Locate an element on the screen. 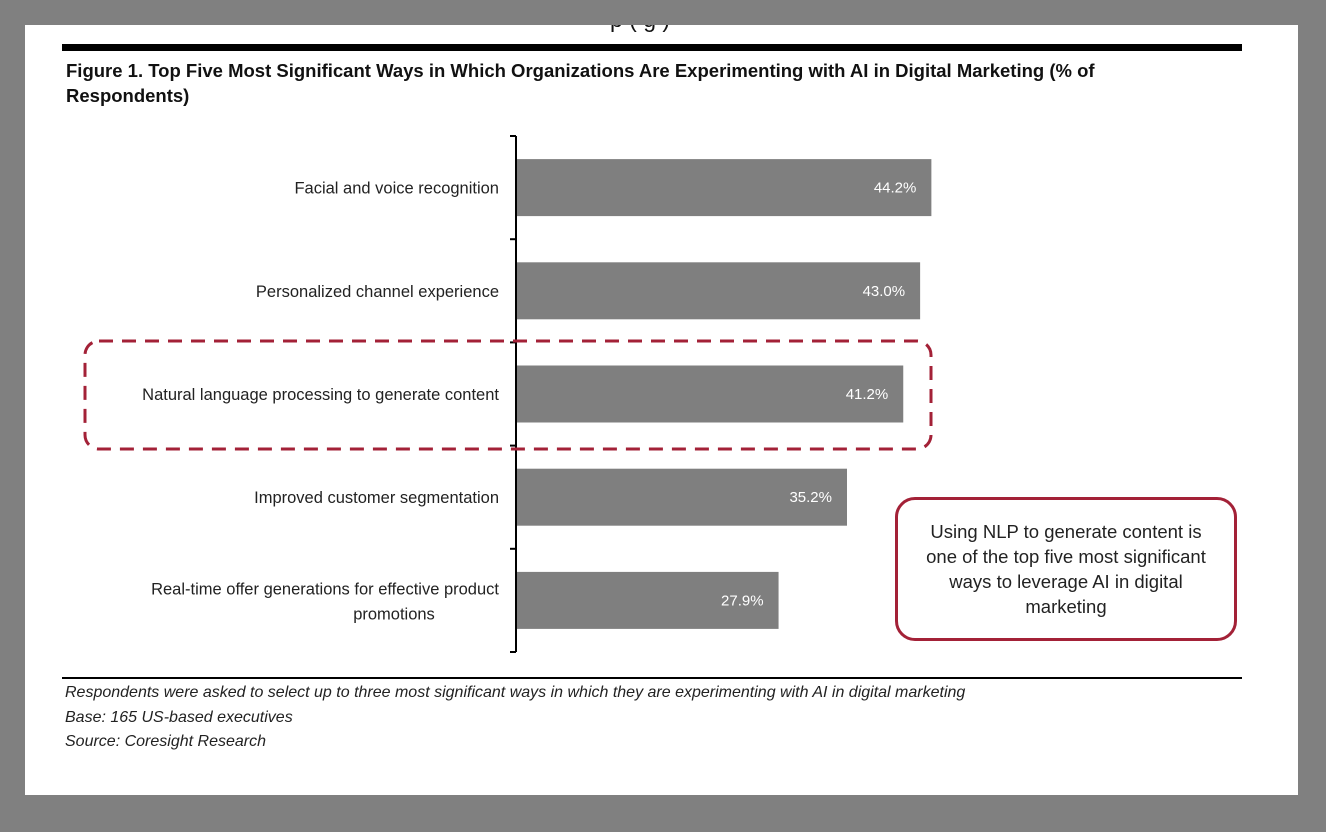 The height and width of the screenshot is (832, 1326). bar-value-label: 27.9% is located at coordinates (742, 600).